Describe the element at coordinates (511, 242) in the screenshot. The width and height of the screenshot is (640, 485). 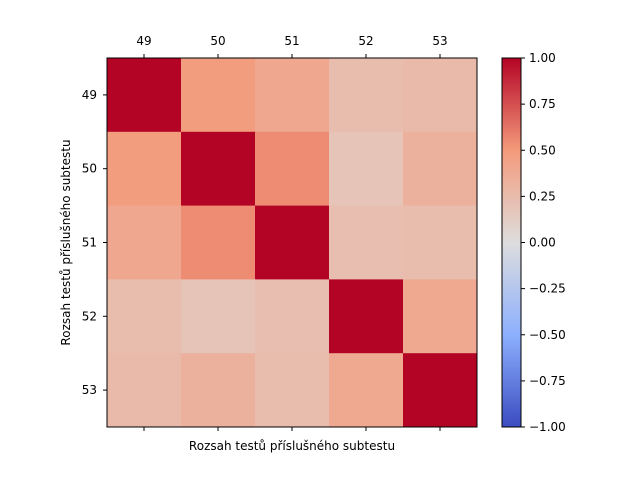
I see `colorbar` at that location.